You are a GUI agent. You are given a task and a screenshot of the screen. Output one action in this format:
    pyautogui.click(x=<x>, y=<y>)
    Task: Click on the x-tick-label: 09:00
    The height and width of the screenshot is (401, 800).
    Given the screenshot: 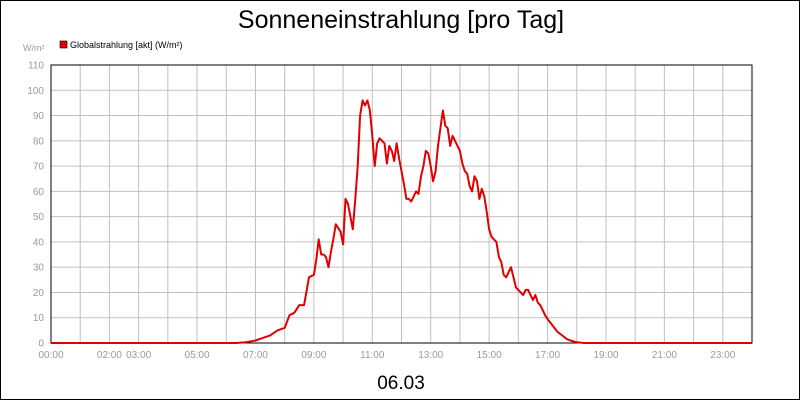 What is the action you would take?
    pyautogui.click(x=313, y=355)
    